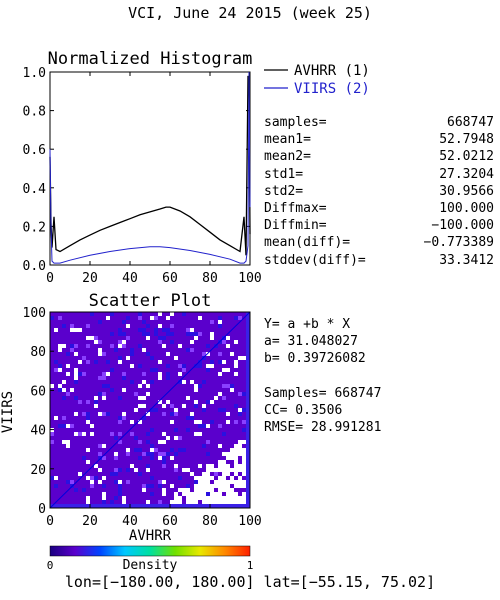 The image size is (500, 600). Describe the element at coordinates (311, 342) in the screenshot. I see `regression-line-text: a= 31.048027` at that location.